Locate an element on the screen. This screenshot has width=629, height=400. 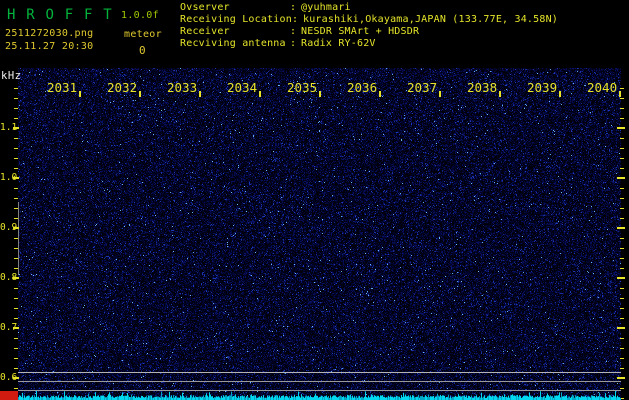
observation-mode-label: meteor is located at coordinates (143, 34).